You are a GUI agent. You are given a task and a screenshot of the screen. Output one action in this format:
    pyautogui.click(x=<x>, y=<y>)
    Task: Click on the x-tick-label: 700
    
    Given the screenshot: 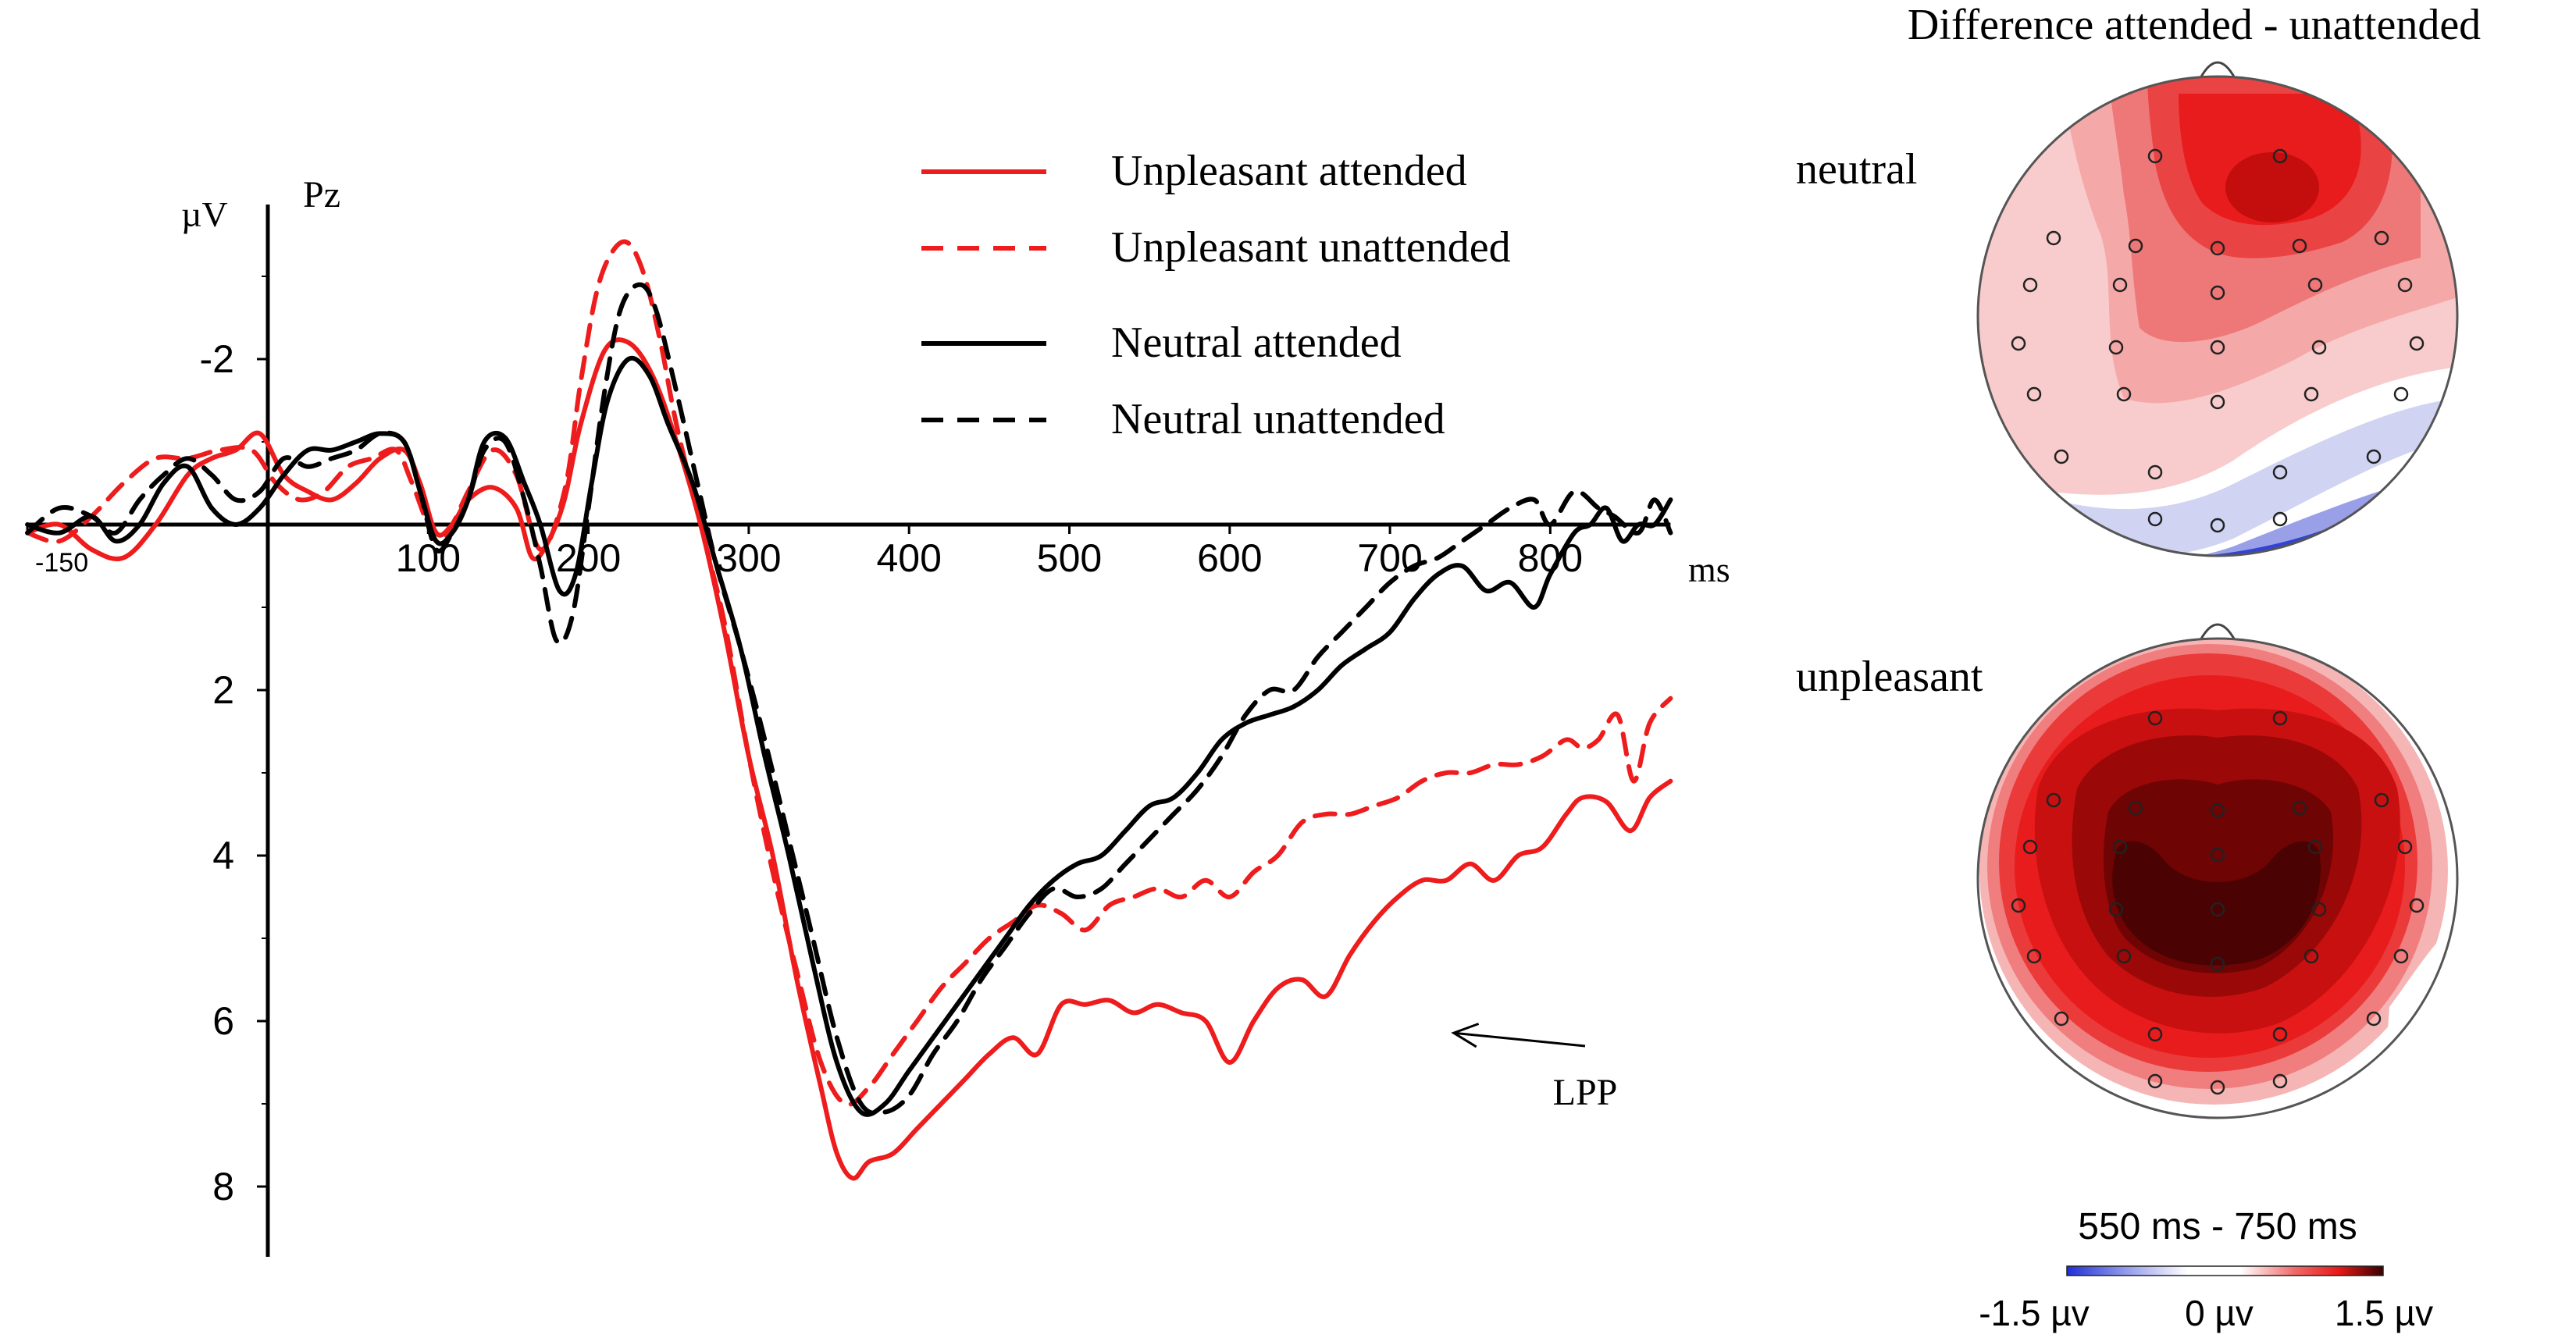 What is the action you would take?
    pyautogui.click(x=1389, y=558)
    